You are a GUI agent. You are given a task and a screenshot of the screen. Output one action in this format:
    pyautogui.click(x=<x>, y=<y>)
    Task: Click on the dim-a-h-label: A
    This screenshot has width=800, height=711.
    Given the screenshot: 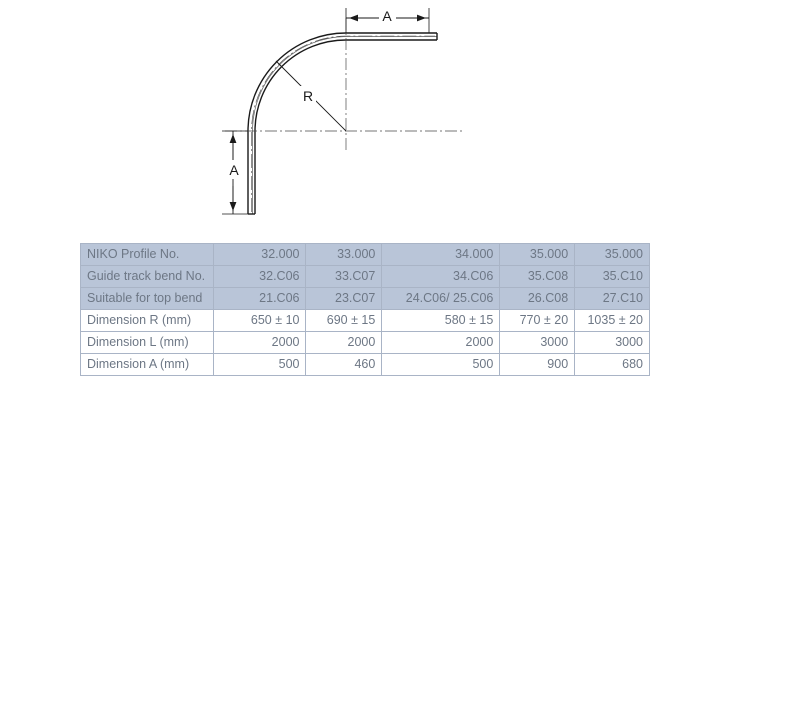 What is the action you would take?
    pyautogui.click(x=387, y=16)
    